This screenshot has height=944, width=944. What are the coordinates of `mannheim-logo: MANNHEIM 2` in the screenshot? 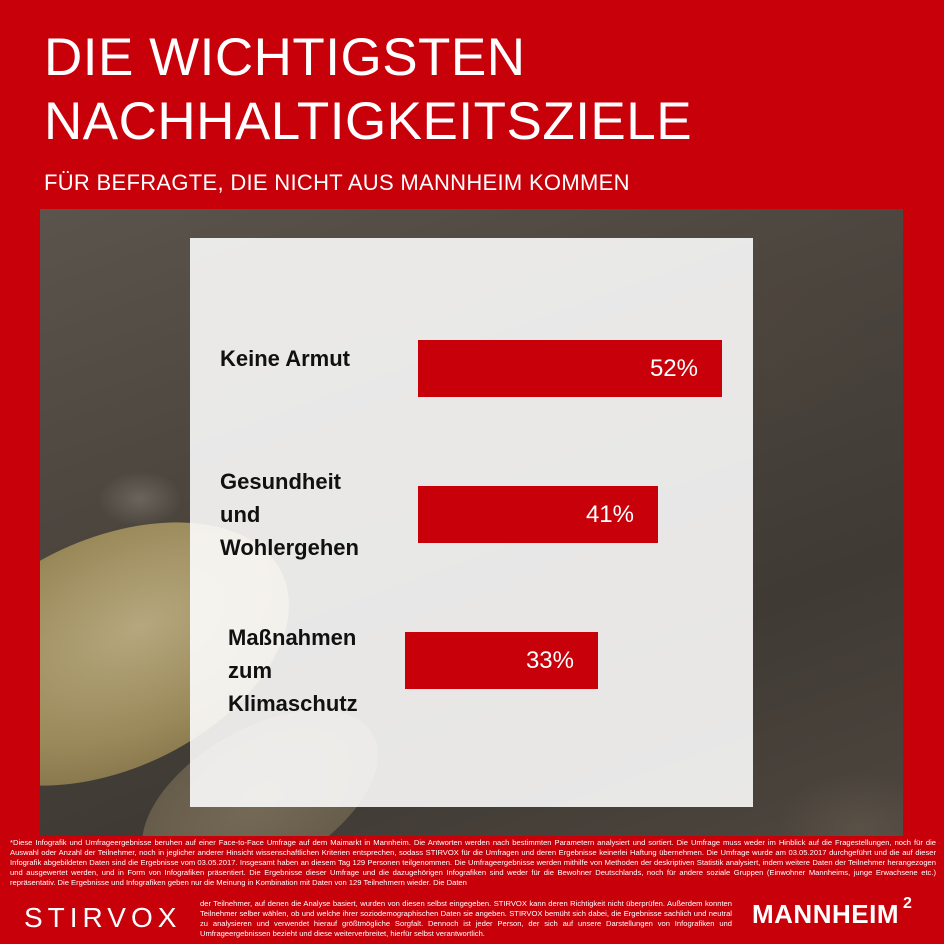 It's located at (832, 912).